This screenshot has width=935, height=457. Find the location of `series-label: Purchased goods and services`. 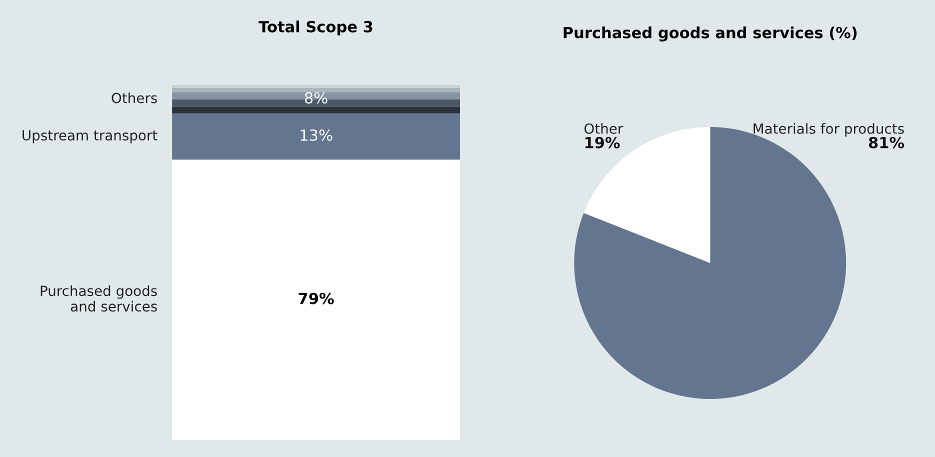

series-label: Purchased goods and services is located at coordinates (98, 298).